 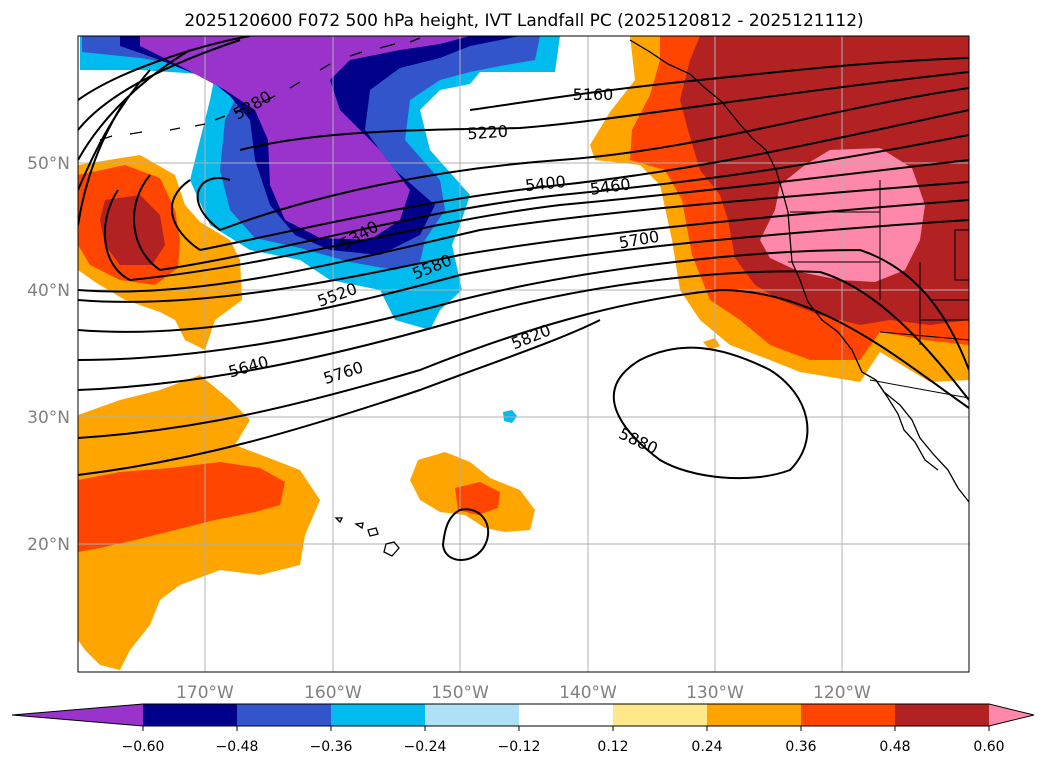 I want to click on contour-line-5880-hawaii, so click(x=465, y=534).